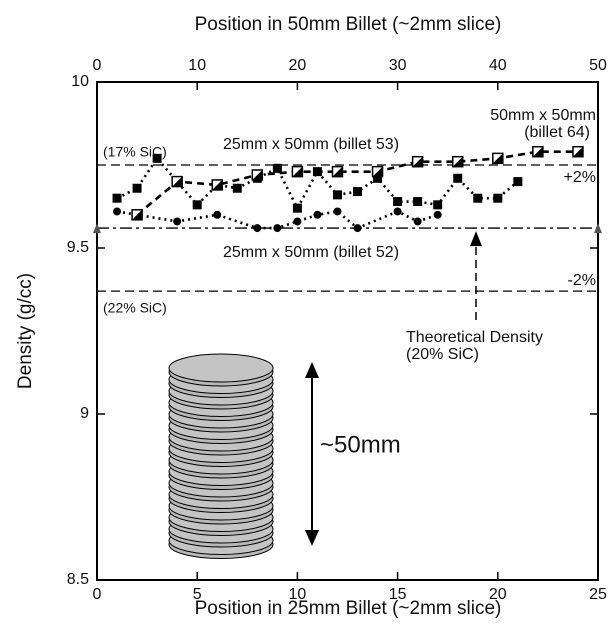 Image resolution: width=613 pixels, height=644 pixels. What do you see at coordinates (298, 594) in the screenshot?
I see `x-tick-label: 10` at bounding box center [298, 594].